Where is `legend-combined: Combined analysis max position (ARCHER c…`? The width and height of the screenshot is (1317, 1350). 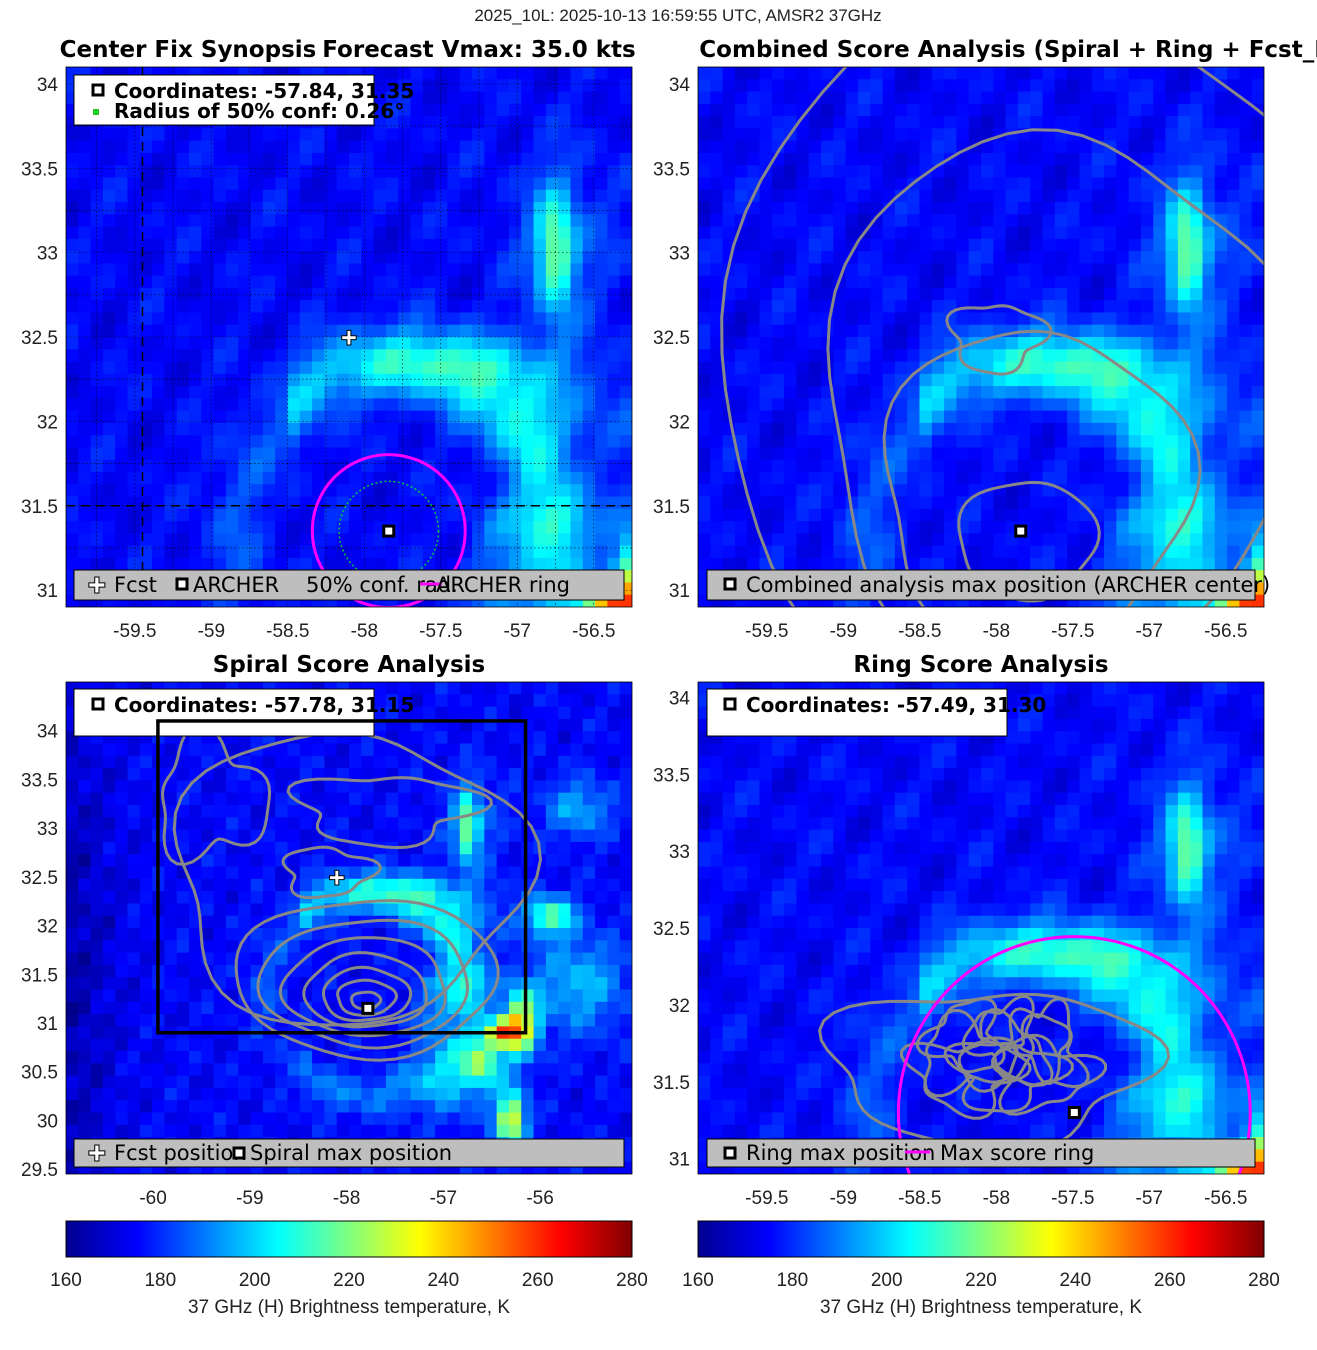 legend-combined: Combined analysis max position (ARCHER c… is located at coordinates (1008, 585).